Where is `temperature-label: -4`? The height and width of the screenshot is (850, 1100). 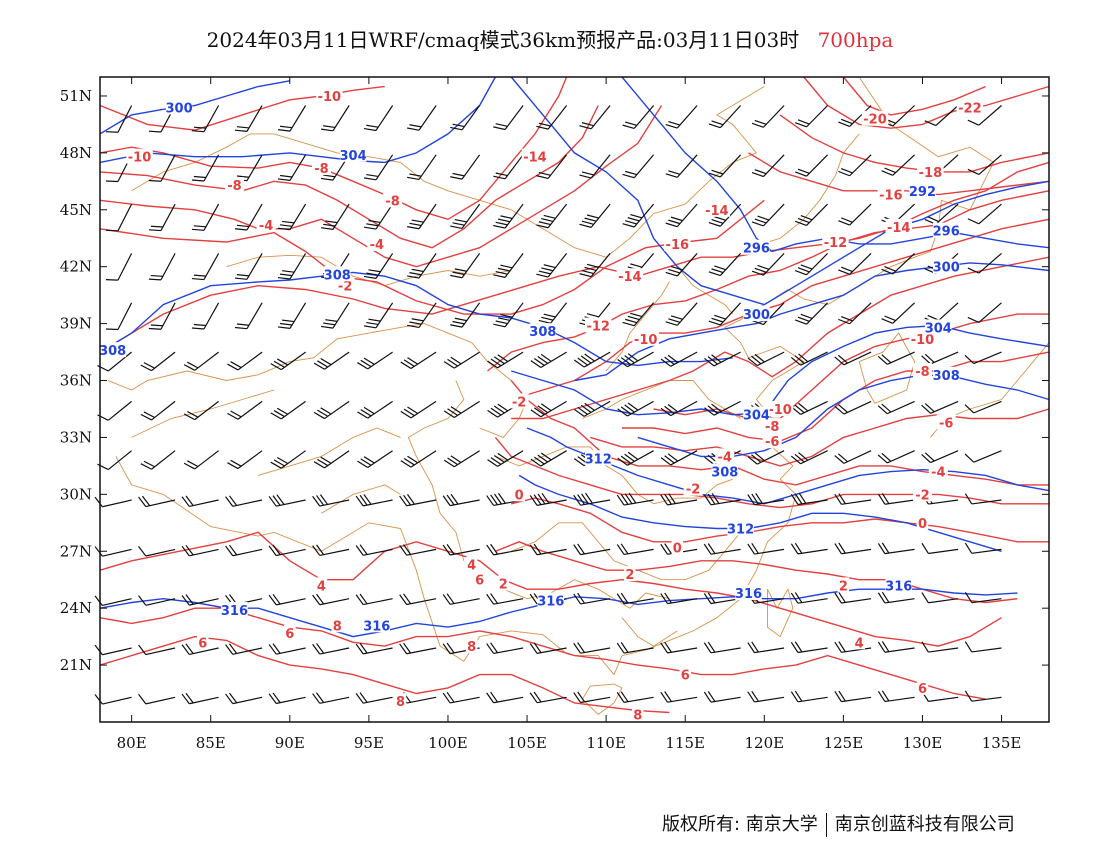 temperature-label: -4 is located at coordinates (266, 226).